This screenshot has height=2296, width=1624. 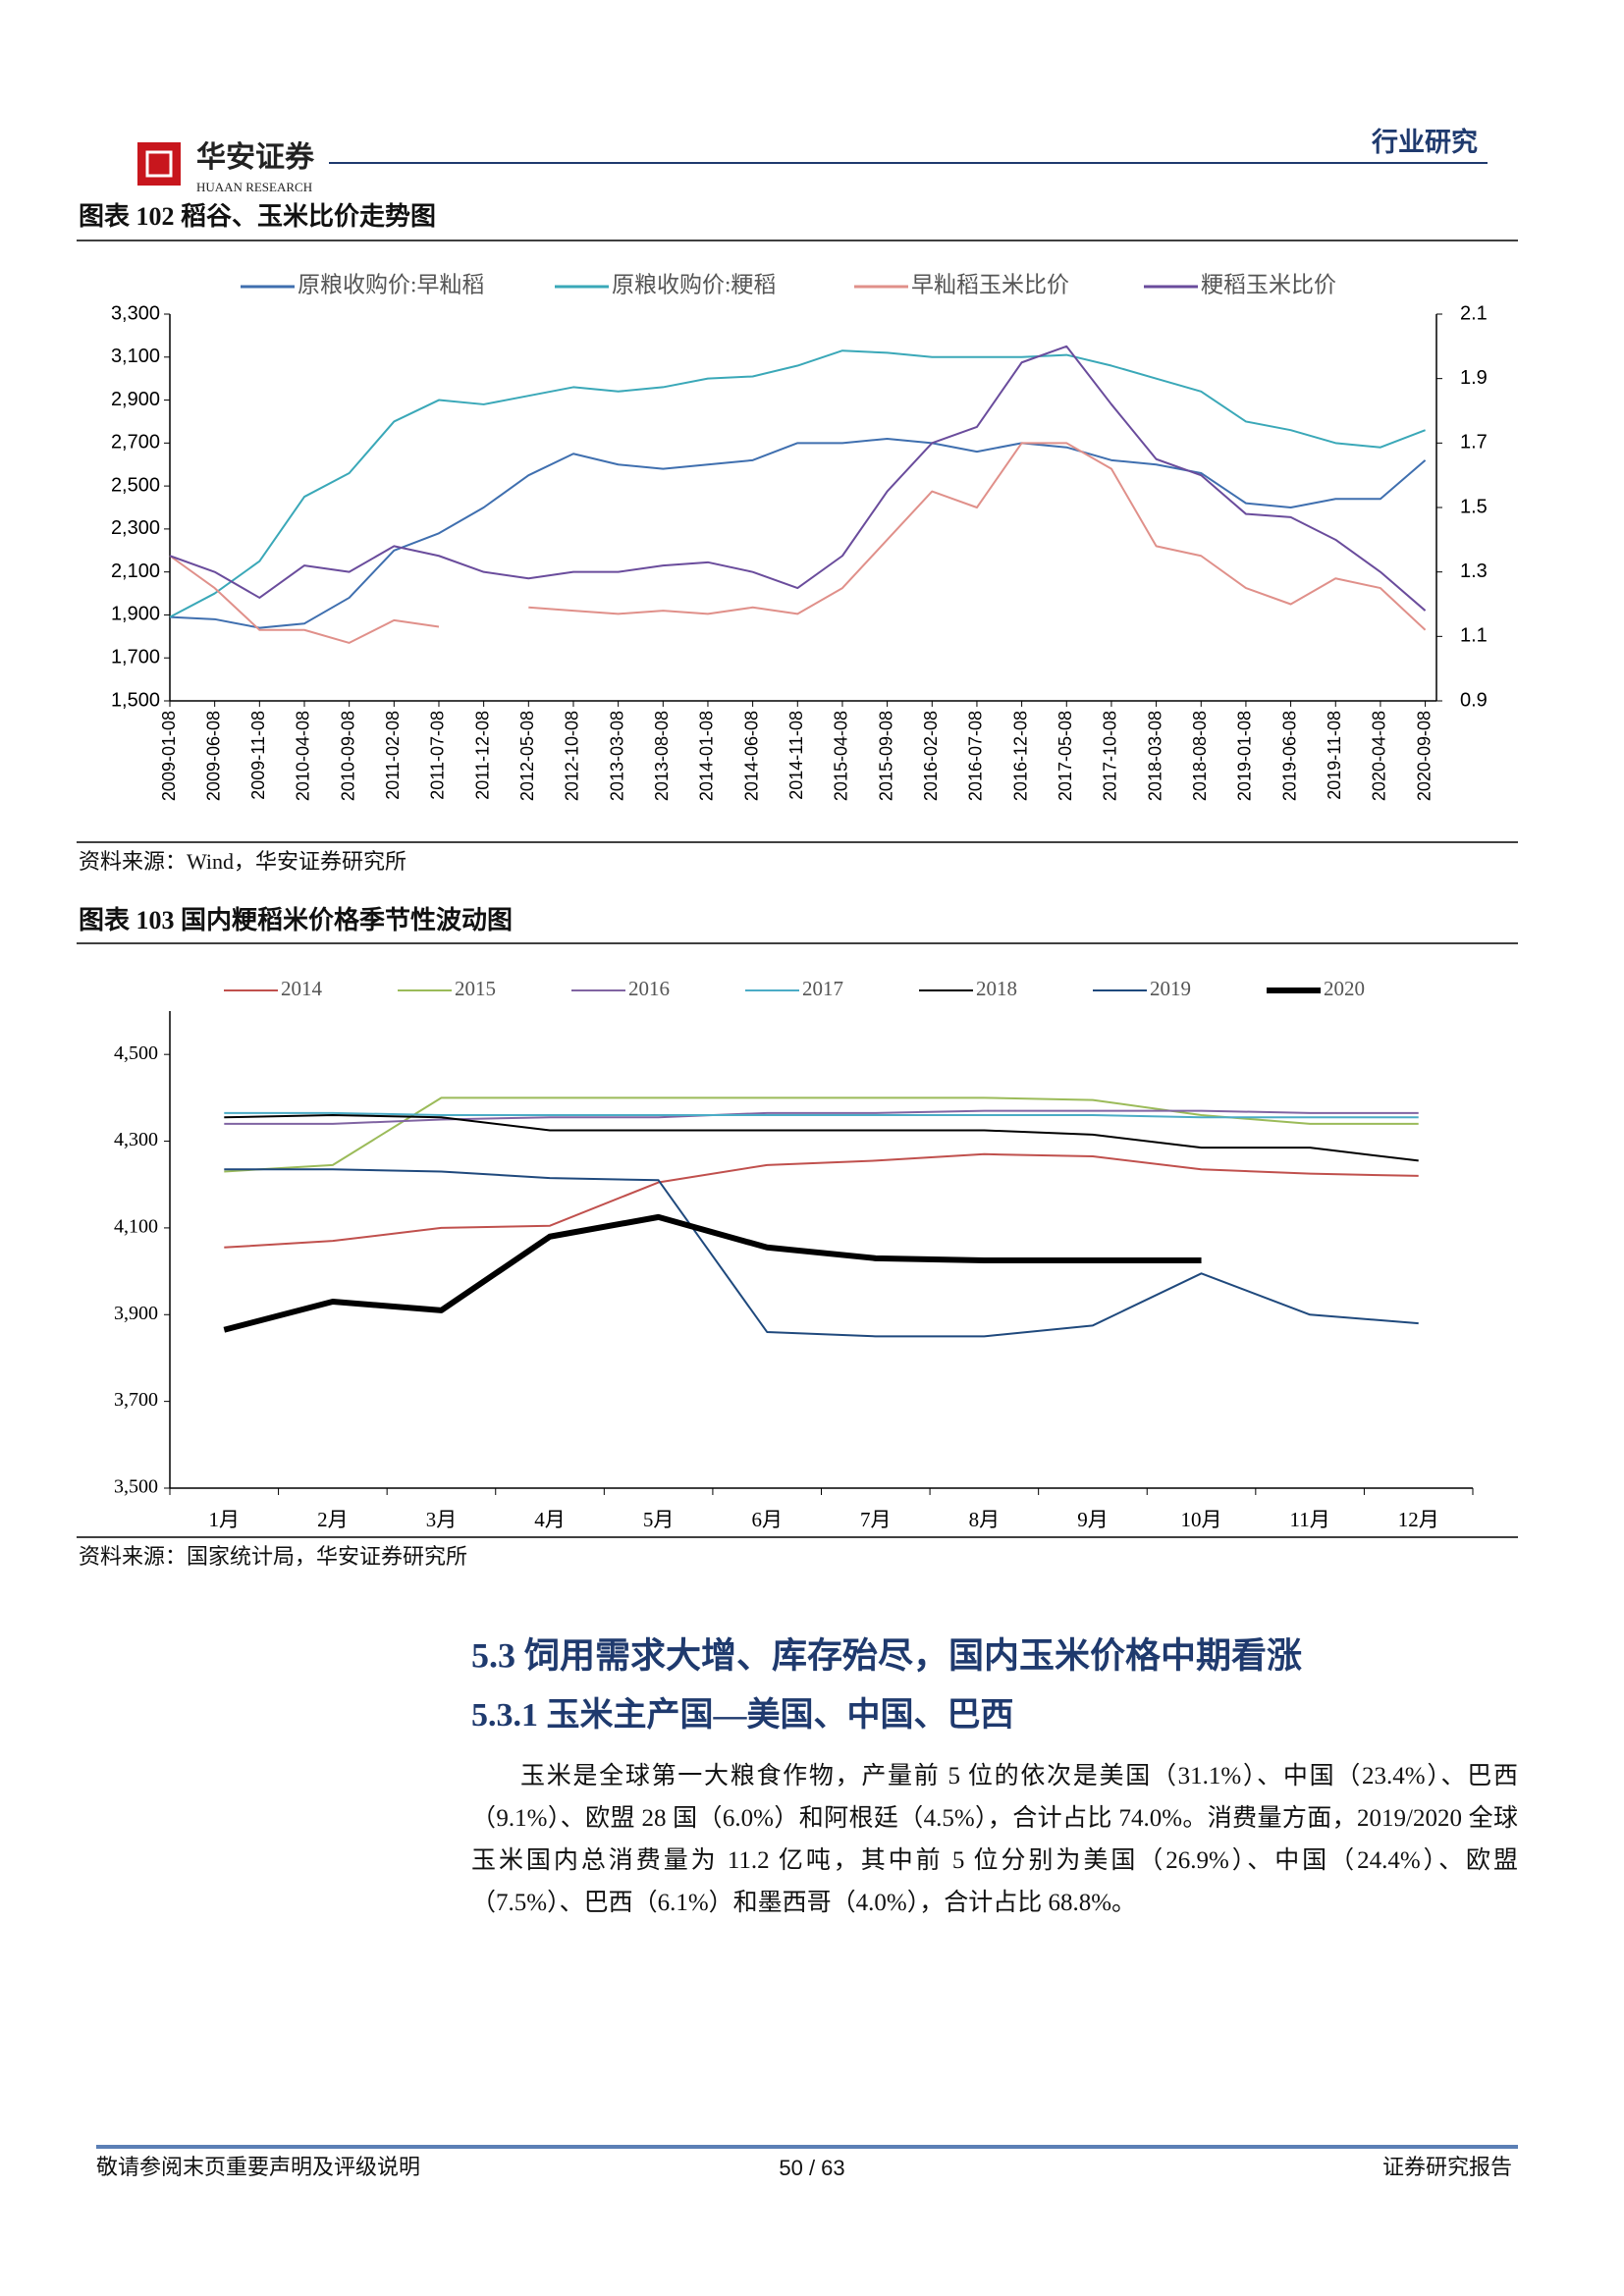 What do you see at coordinates (662, 756) in the screenshot?
I see `x-tick-label: 2013-08-08` at bounding box center [662, 756].